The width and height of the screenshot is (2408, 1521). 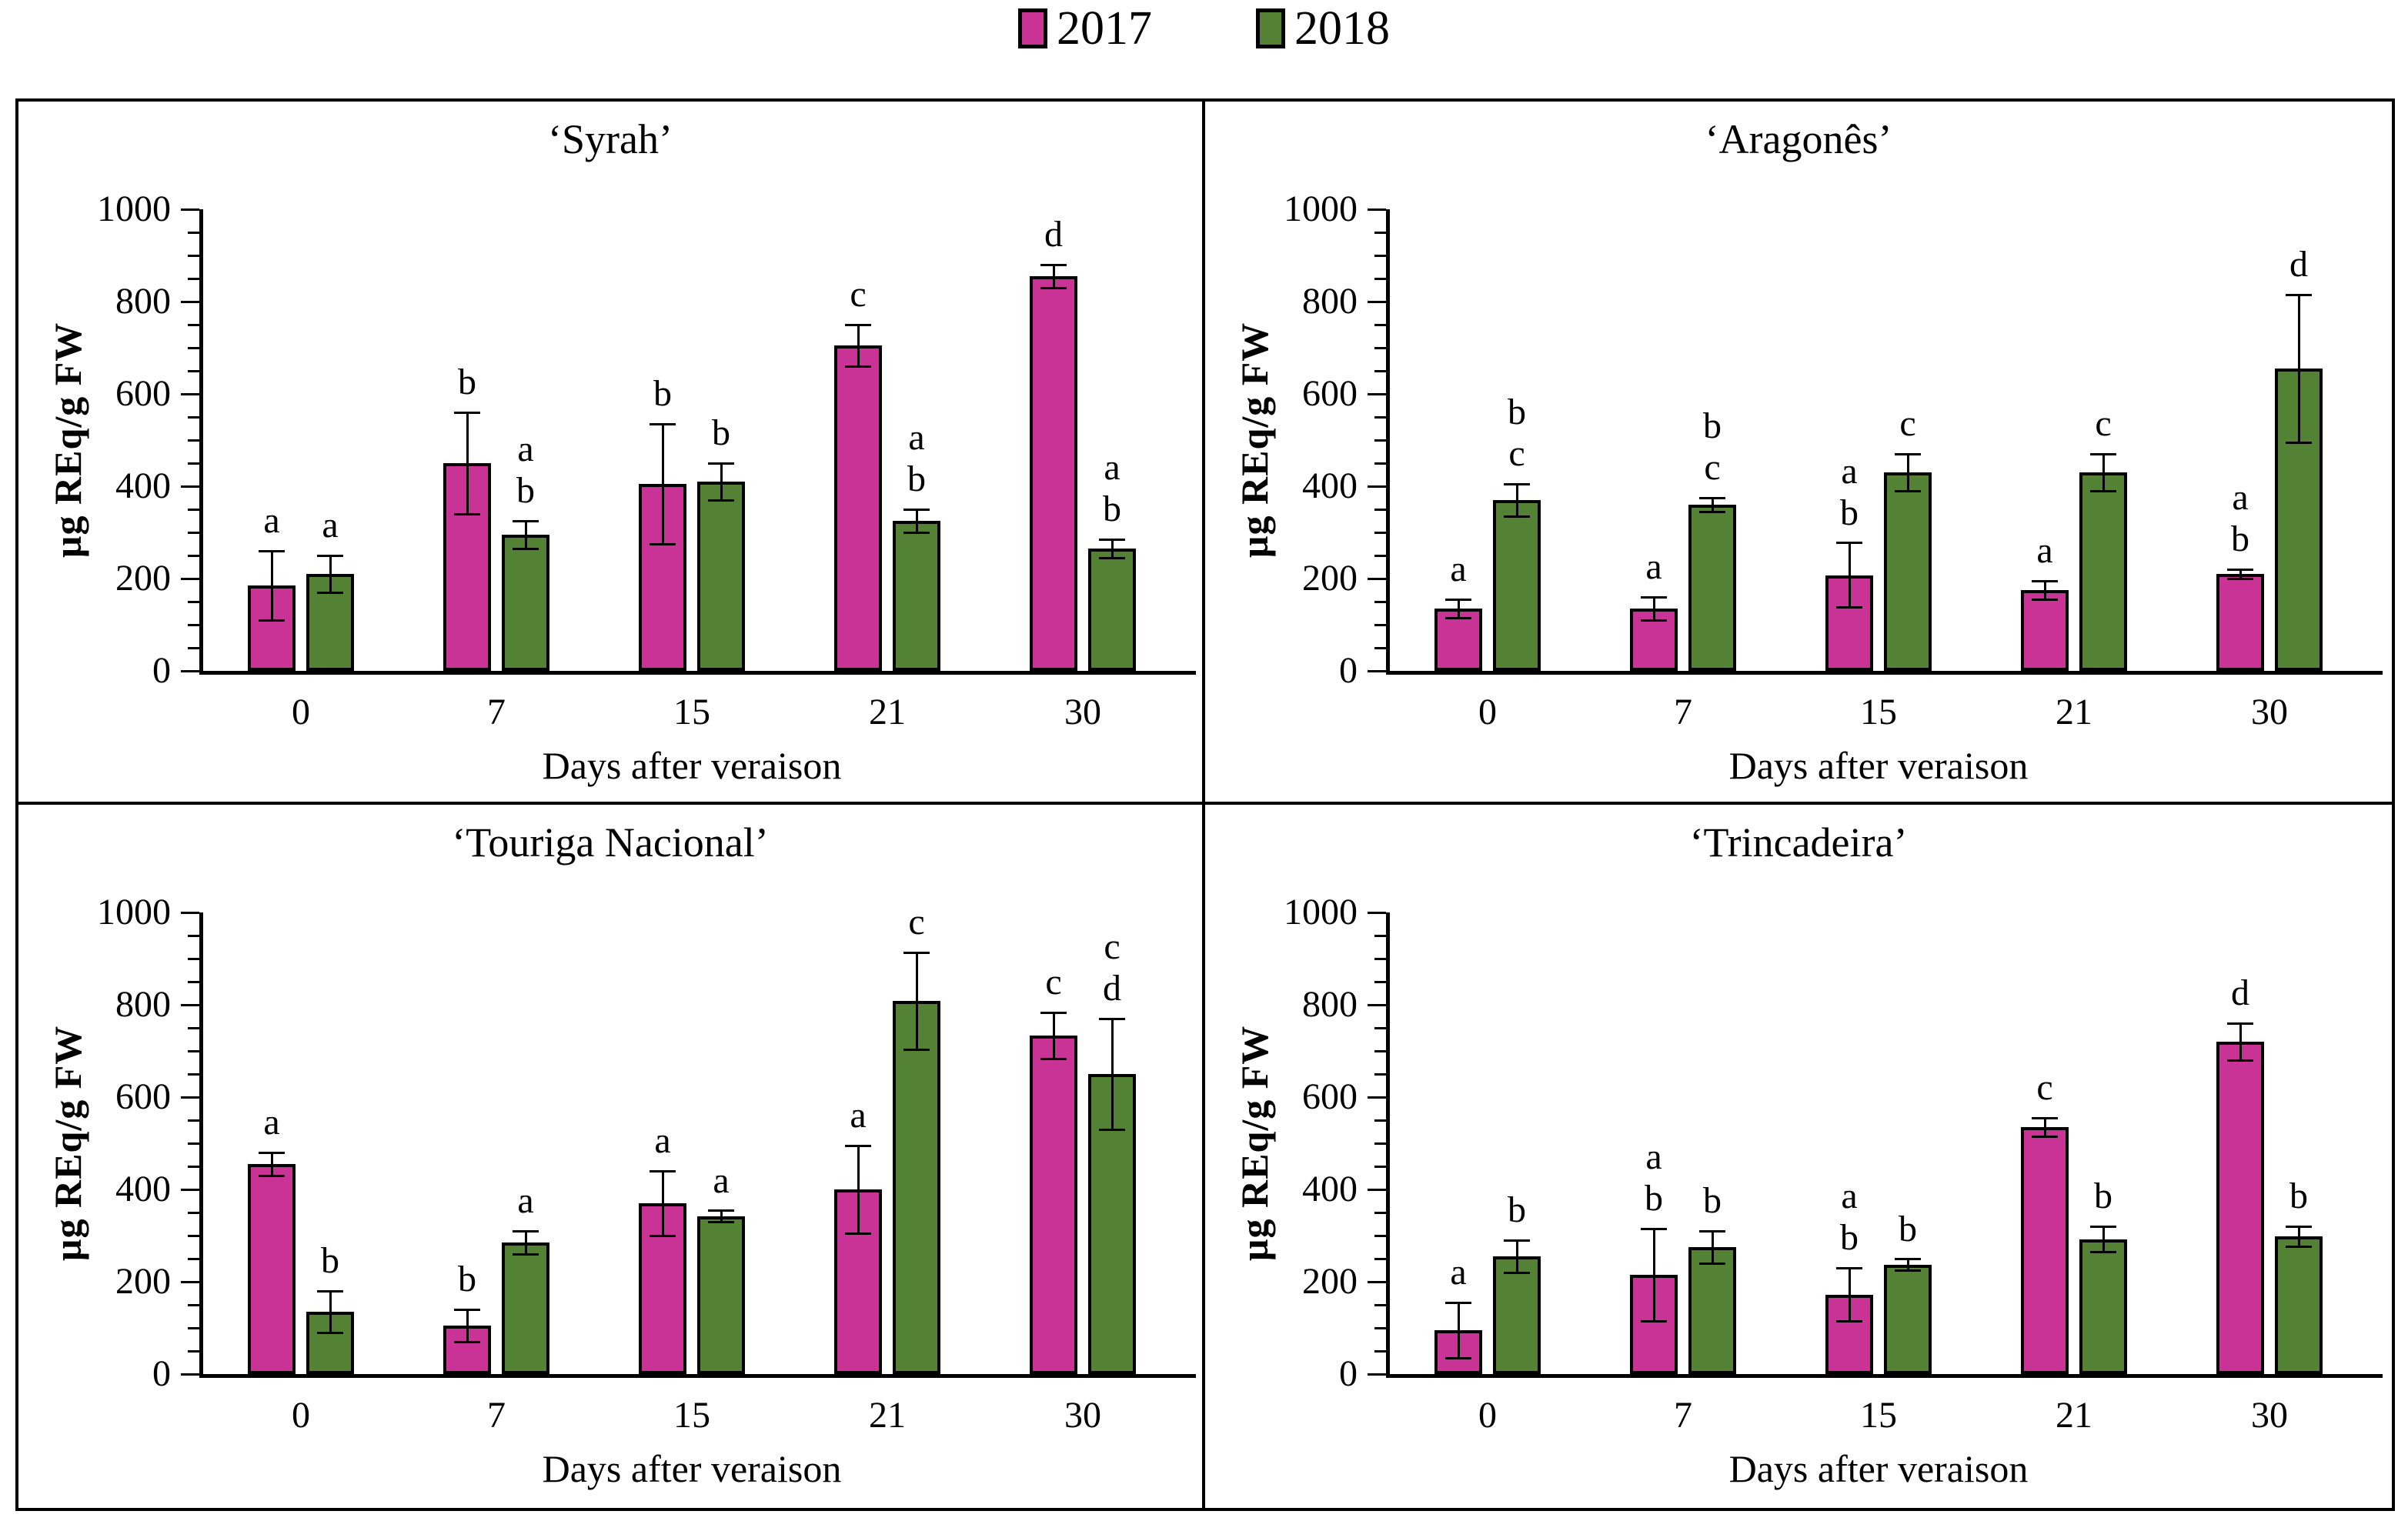 I want to click on x-tick-label: 0, so click(x=301, y=712).